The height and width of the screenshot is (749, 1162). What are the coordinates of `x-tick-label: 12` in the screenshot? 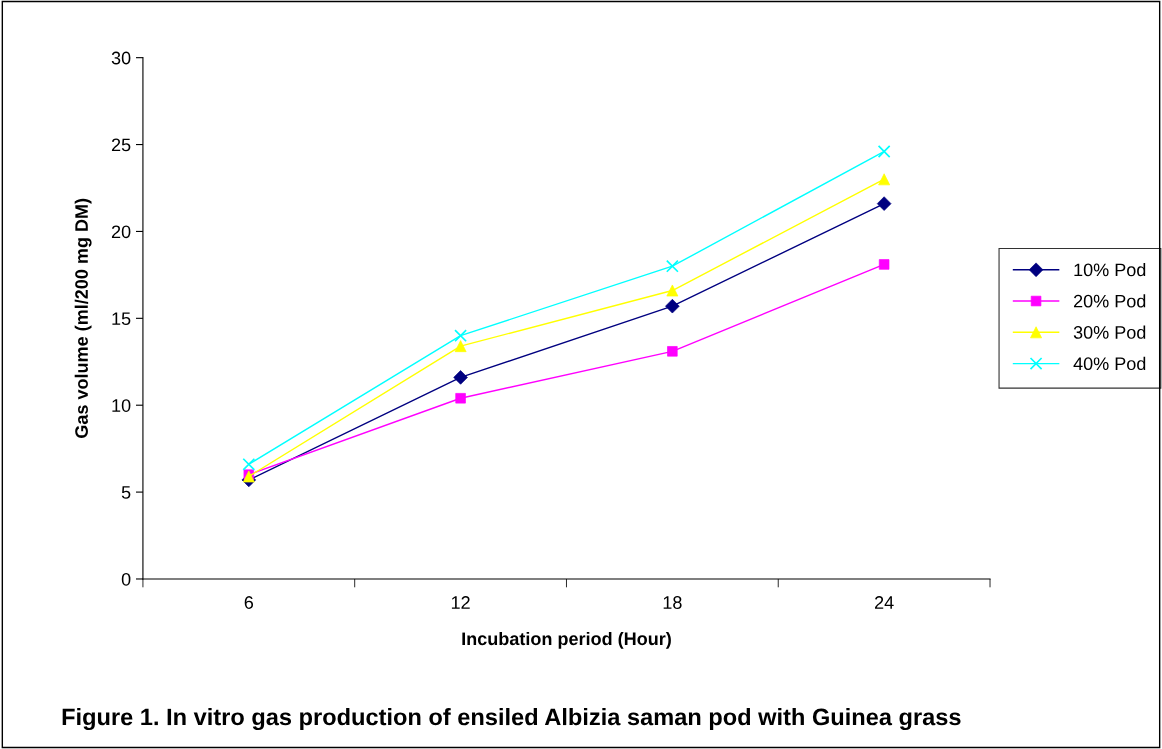 It's located at (460, 602).